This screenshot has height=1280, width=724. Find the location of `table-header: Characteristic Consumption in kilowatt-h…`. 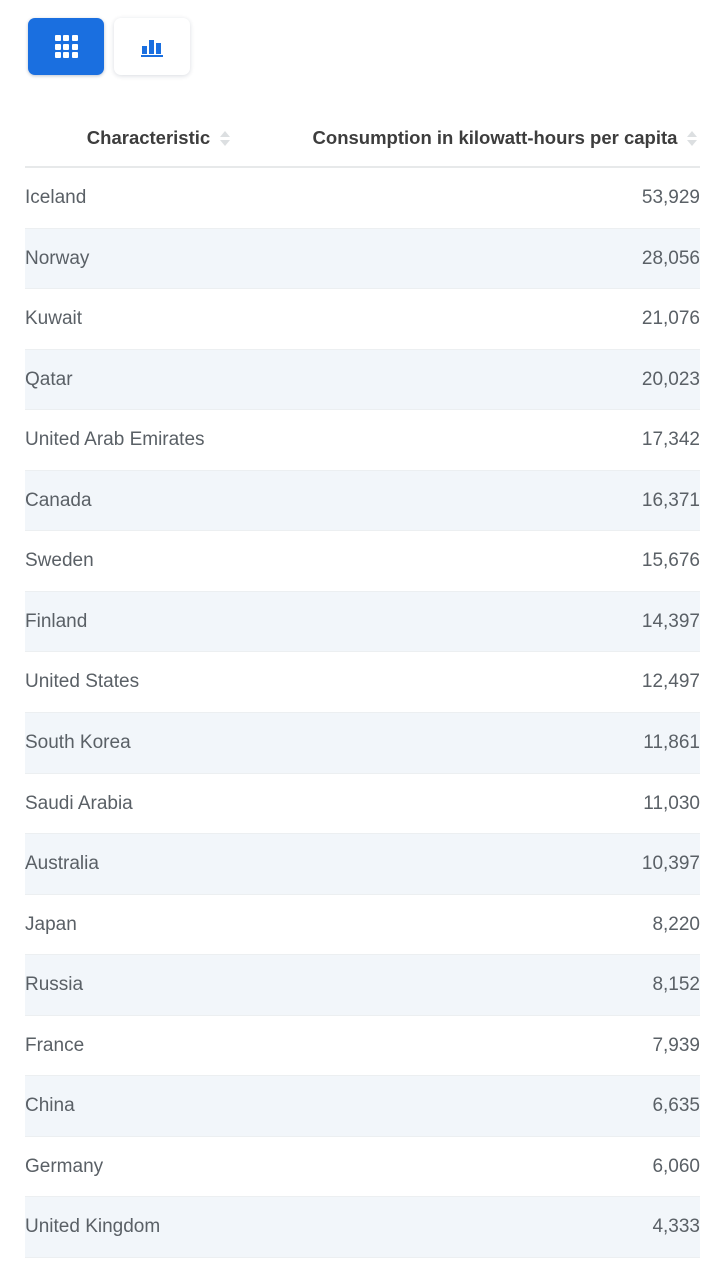

table-header: Characteristic Consumption in kilowatt-h… is located at coordinates (362, 140).